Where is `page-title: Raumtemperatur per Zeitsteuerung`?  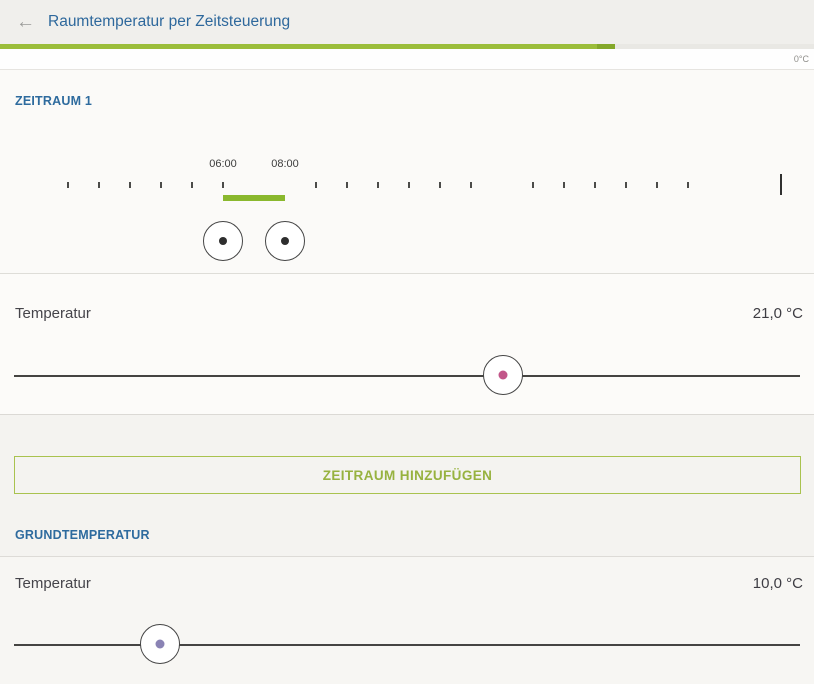
page-title: Raumtemperatur per Zeitsteuerung is located at coordinates (169, 21).